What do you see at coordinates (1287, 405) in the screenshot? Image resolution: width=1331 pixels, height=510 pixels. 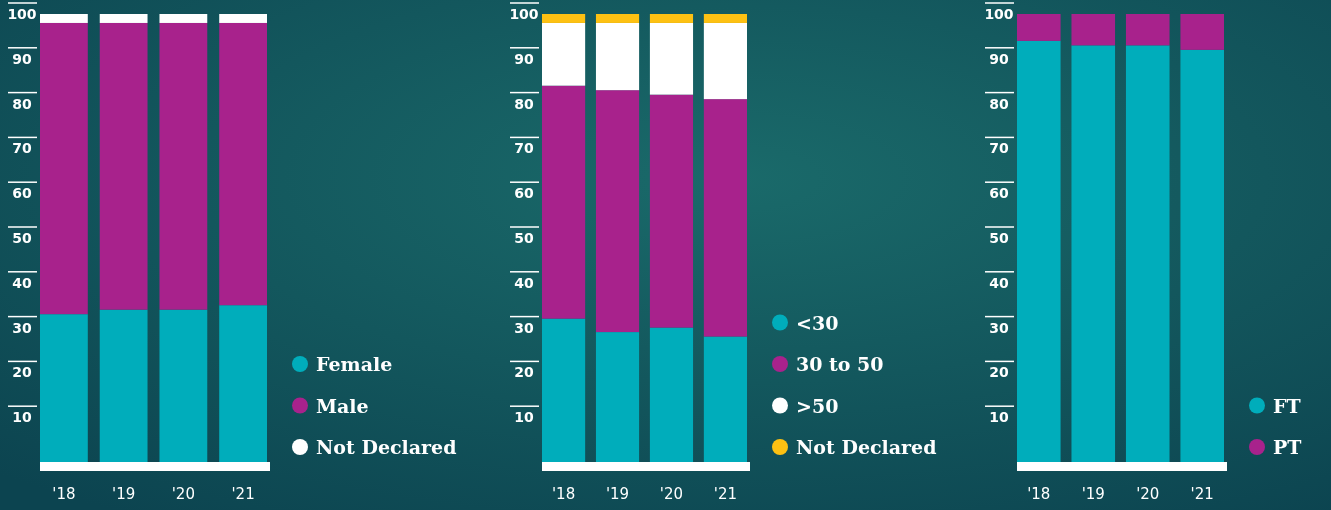 I see `legend-label: FT` at bounding box center [1287, 405].